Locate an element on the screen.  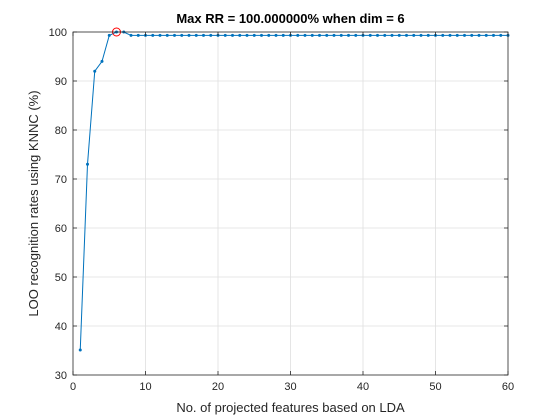
y-tick-label: 60 is located at coordinates (61, 229).